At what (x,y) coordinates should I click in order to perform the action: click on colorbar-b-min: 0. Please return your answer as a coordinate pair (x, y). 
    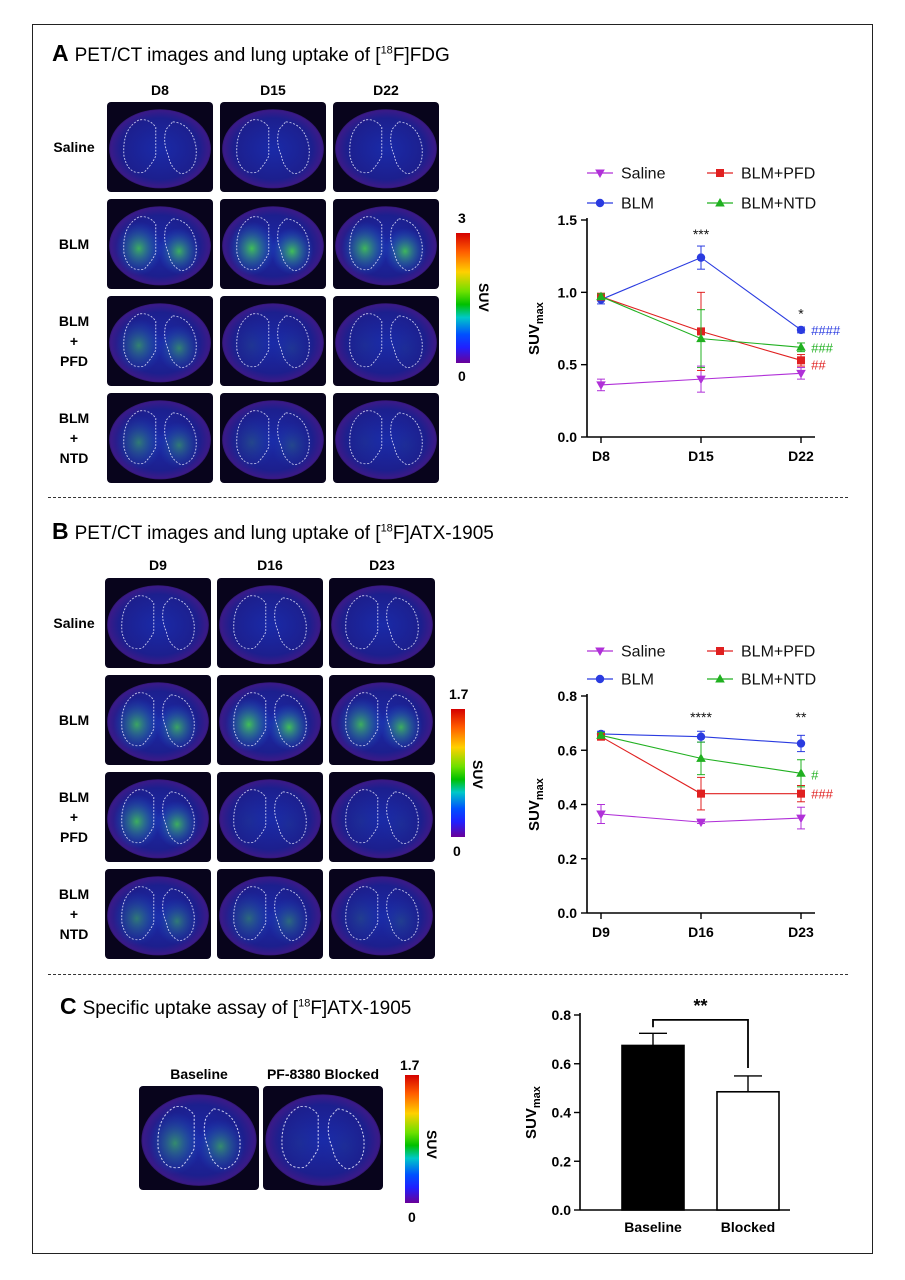
    Looking at the image, I should click on (457, 851).